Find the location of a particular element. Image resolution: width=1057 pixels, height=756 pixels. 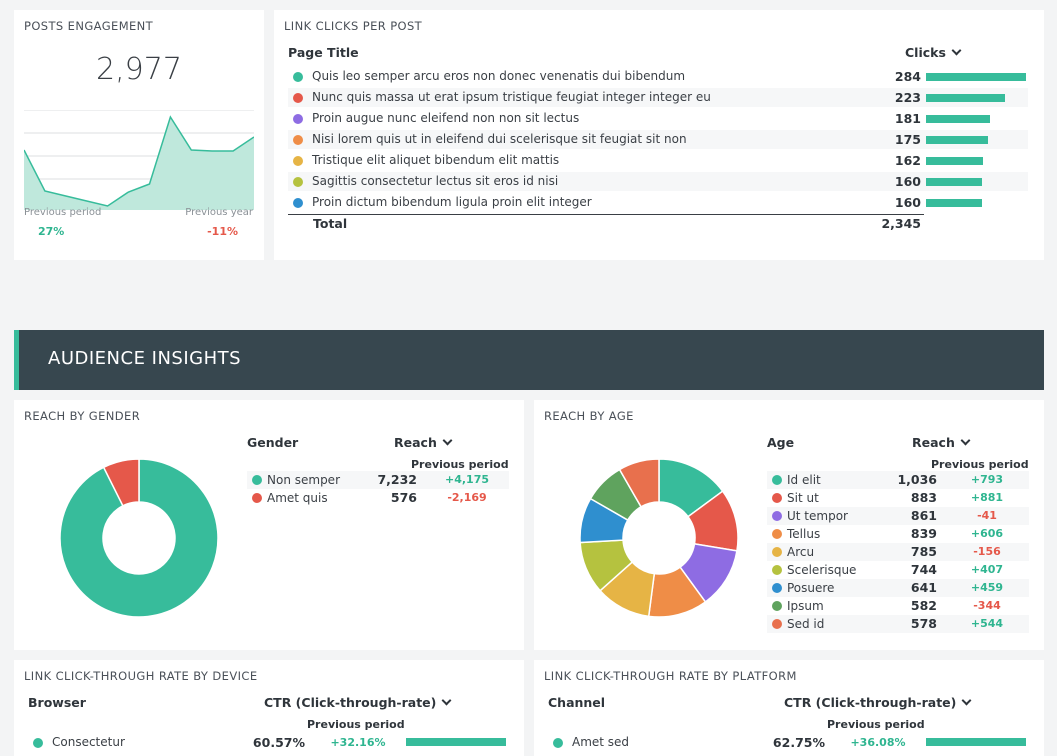

col-page-title: Page Title is located at coordinates (323, 52).